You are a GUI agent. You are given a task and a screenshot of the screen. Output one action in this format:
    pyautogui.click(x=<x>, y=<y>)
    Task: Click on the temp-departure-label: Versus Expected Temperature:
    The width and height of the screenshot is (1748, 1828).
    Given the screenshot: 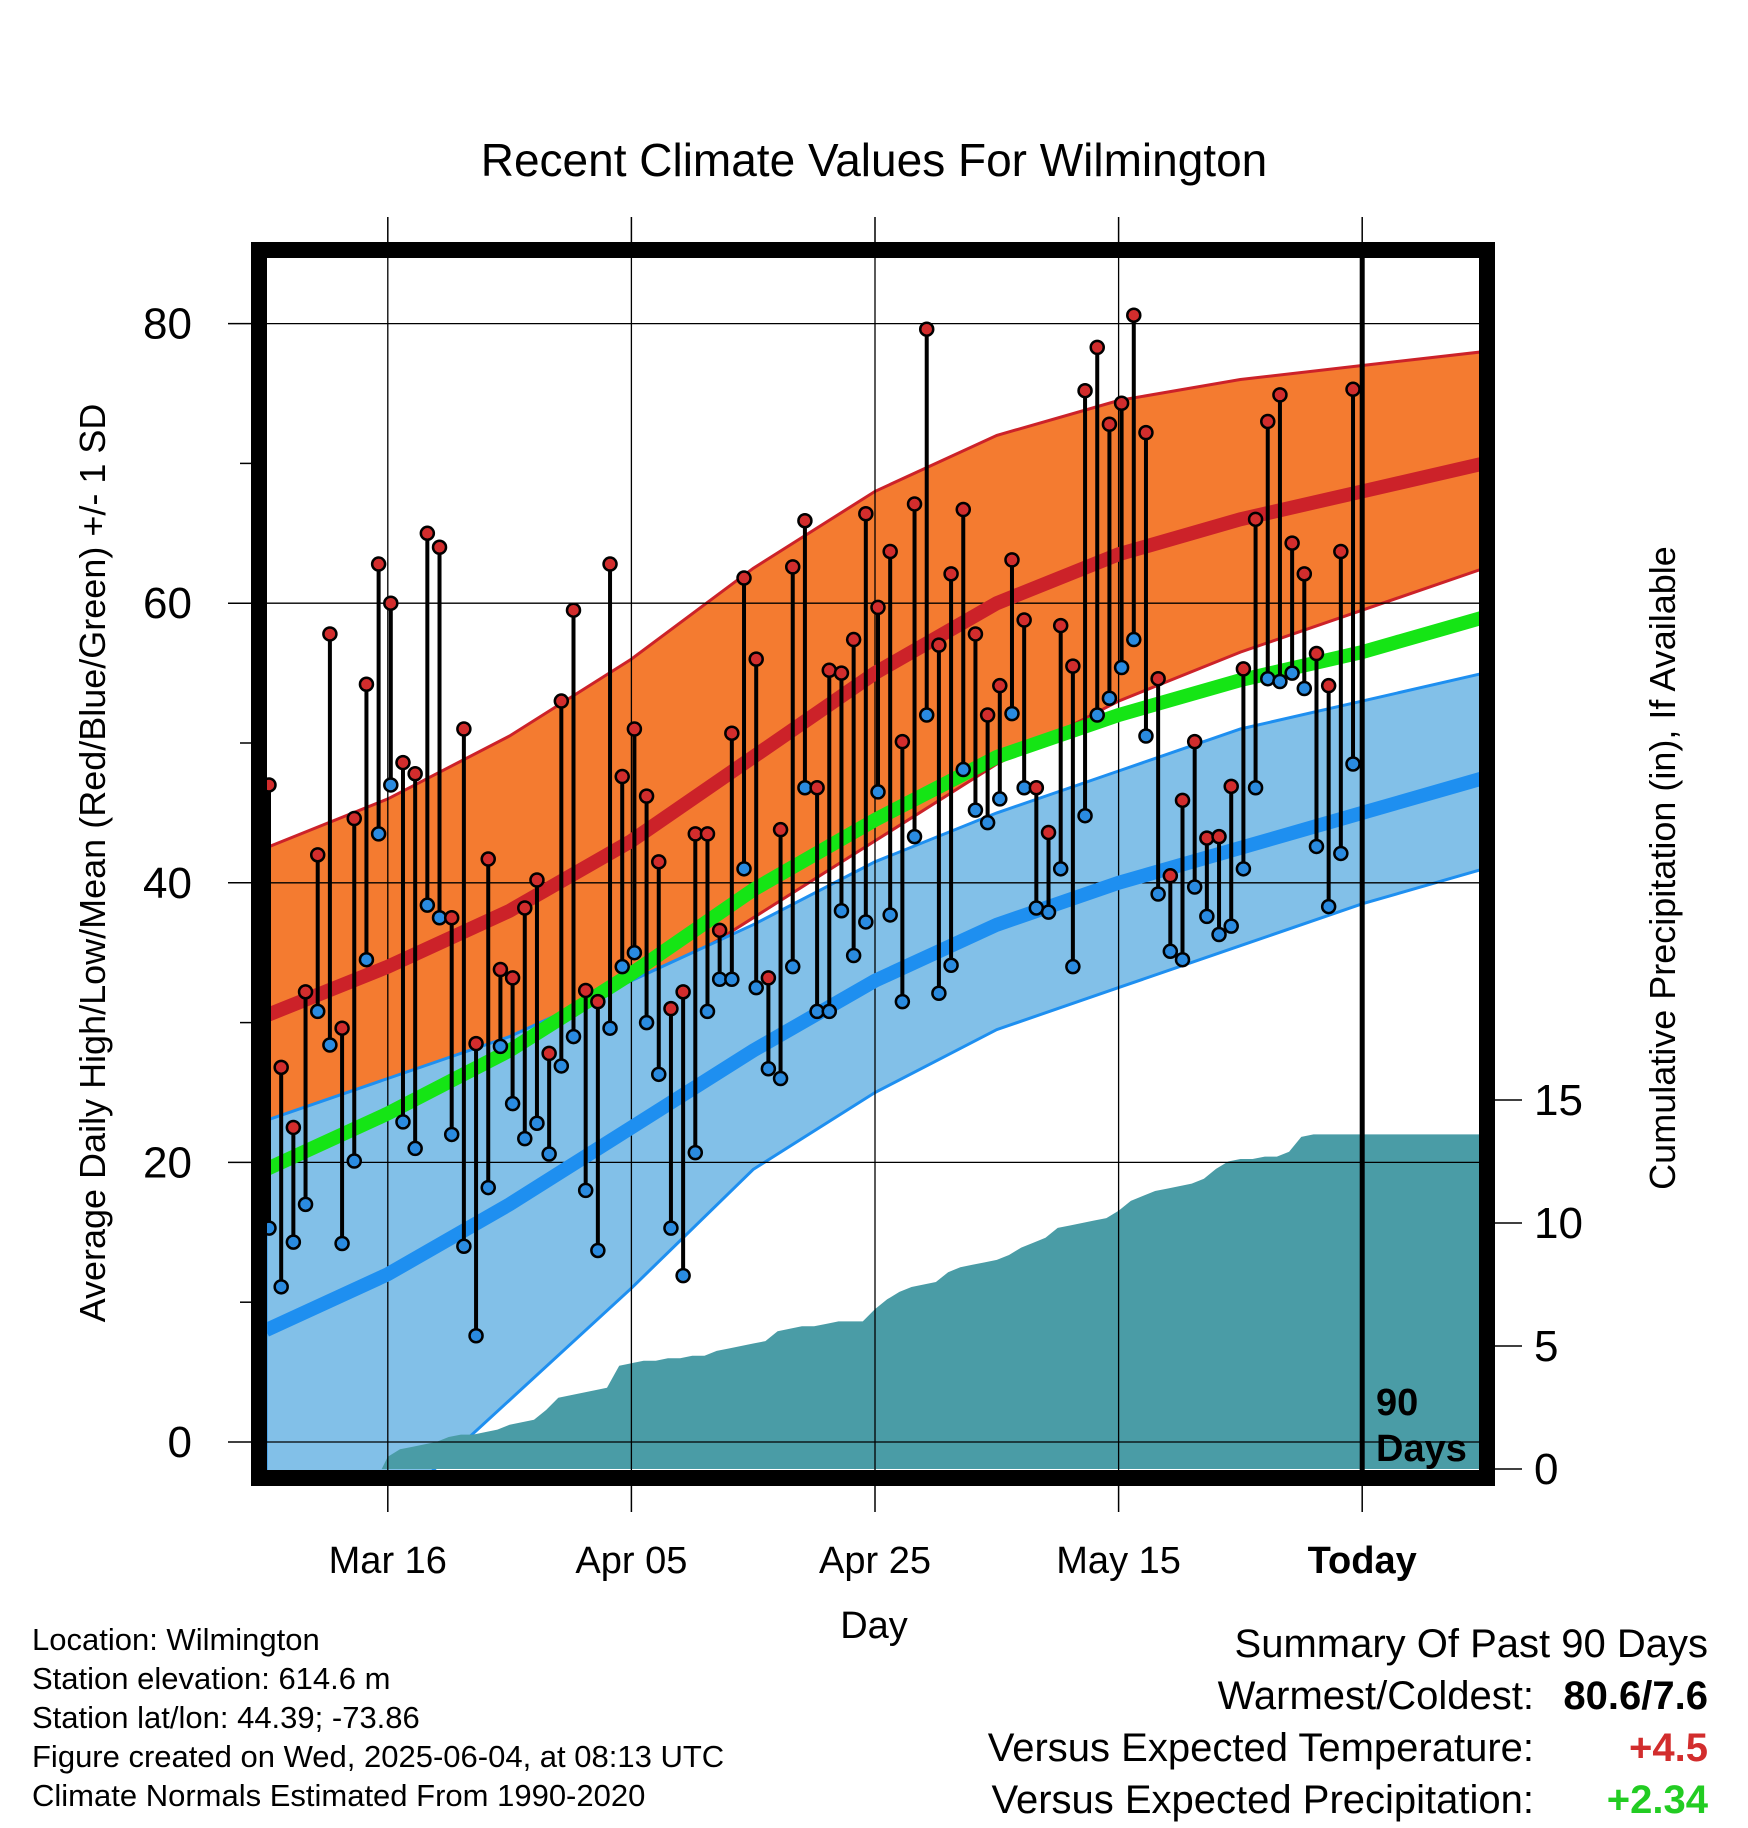 What is the action you would take?
    pyautogui.click(x=1260, y=1748)
    